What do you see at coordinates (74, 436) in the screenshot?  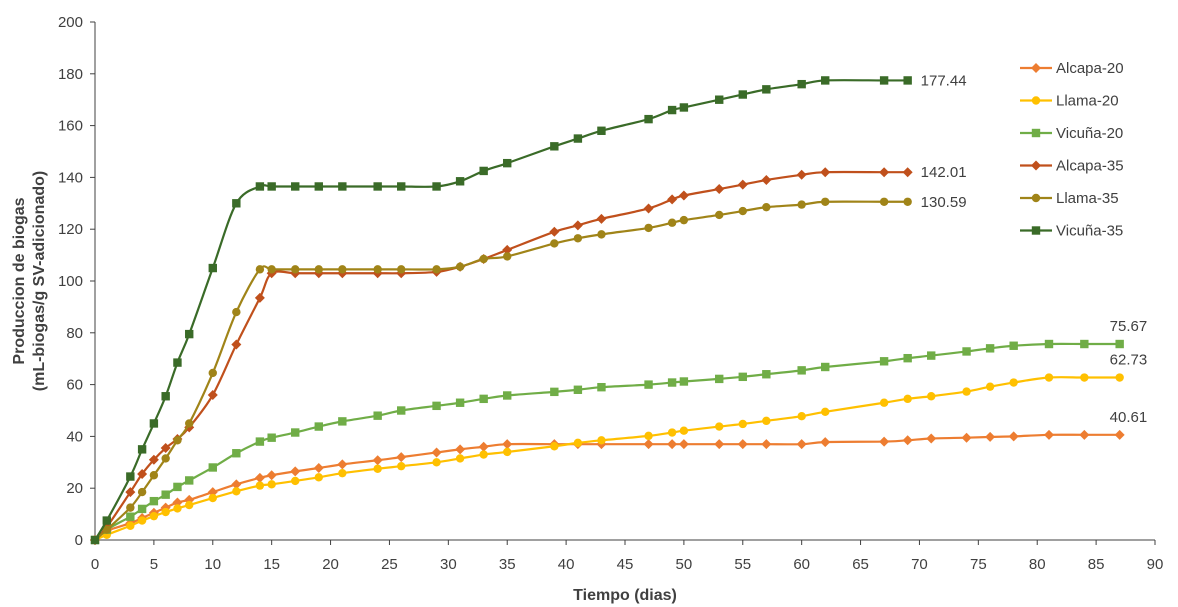 I see `y-tick-label: 40` at bounding box center [74, 436].